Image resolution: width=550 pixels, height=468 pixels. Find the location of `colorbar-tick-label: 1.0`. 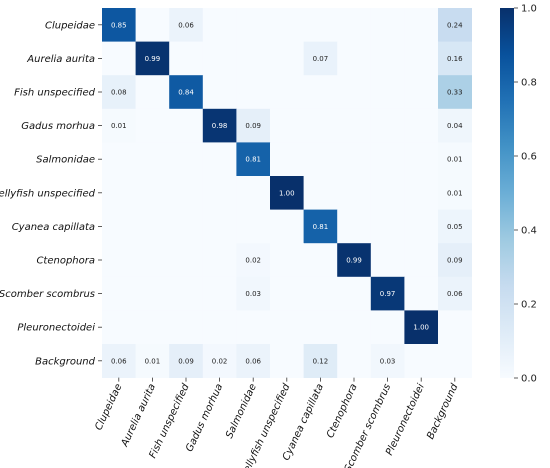

colorbar-tick-label: 1.0 is located at coordinates (529, 9).